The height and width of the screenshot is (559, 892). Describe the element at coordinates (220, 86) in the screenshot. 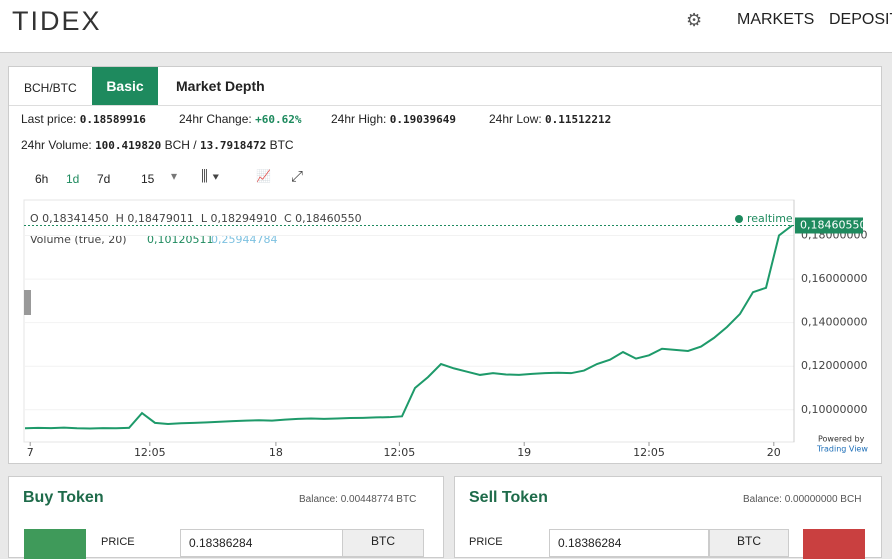

I see `tab: Market Depth` at that location.